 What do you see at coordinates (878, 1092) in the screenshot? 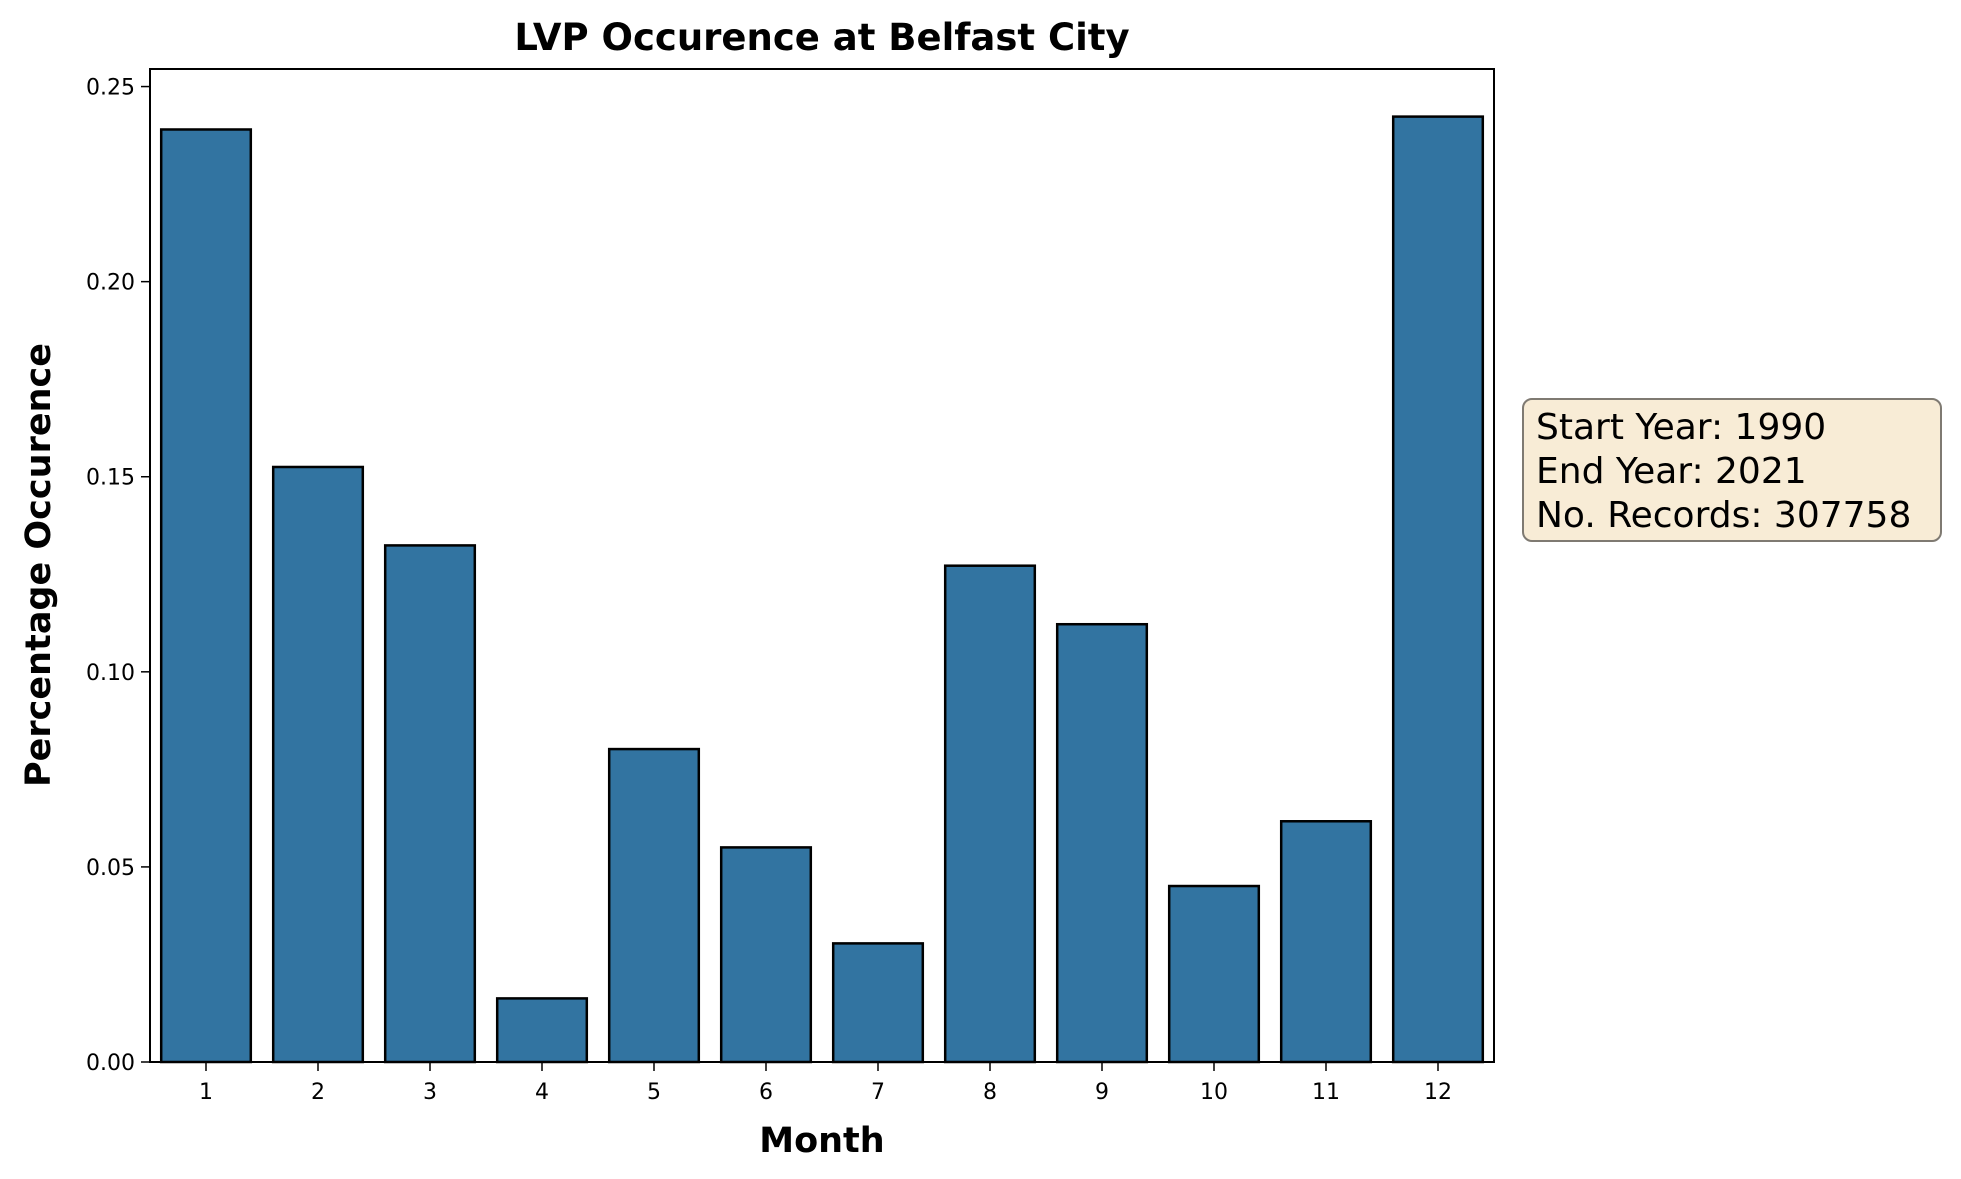
I see `x-tick-label: 7` at bounding box center [878, 1092].